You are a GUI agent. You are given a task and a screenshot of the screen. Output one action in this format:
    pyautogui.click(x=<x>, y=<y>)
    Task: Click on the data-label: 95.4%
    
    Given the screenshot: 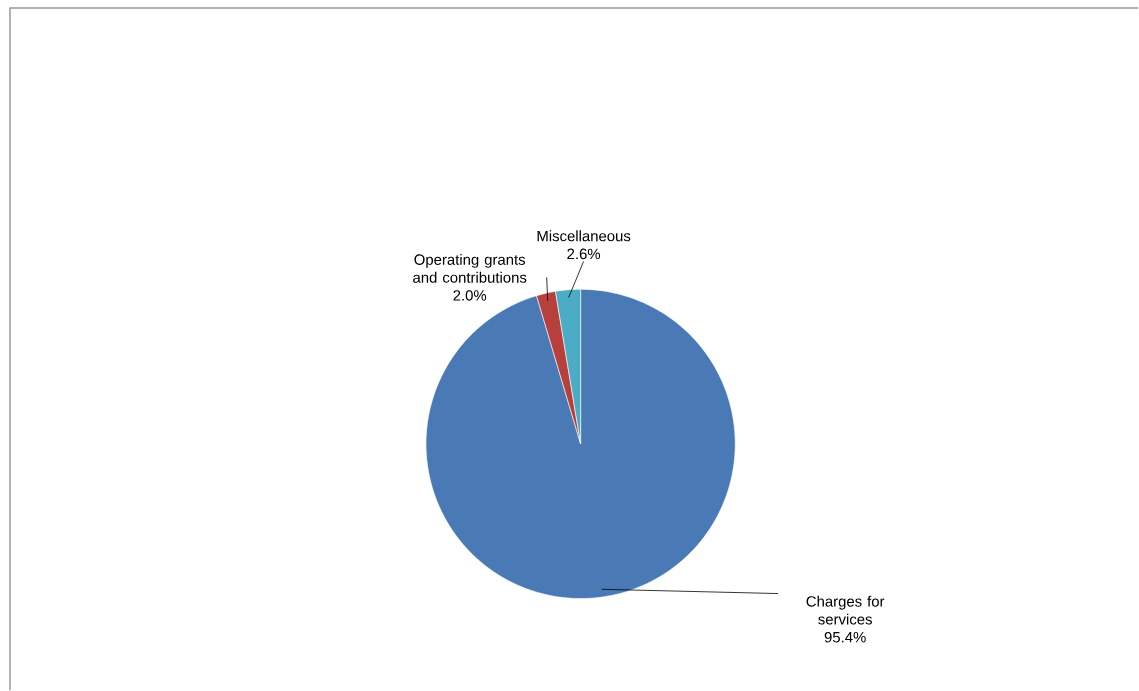 What is the action you would take?
    pyautogui.click(x=845, y=637)
    